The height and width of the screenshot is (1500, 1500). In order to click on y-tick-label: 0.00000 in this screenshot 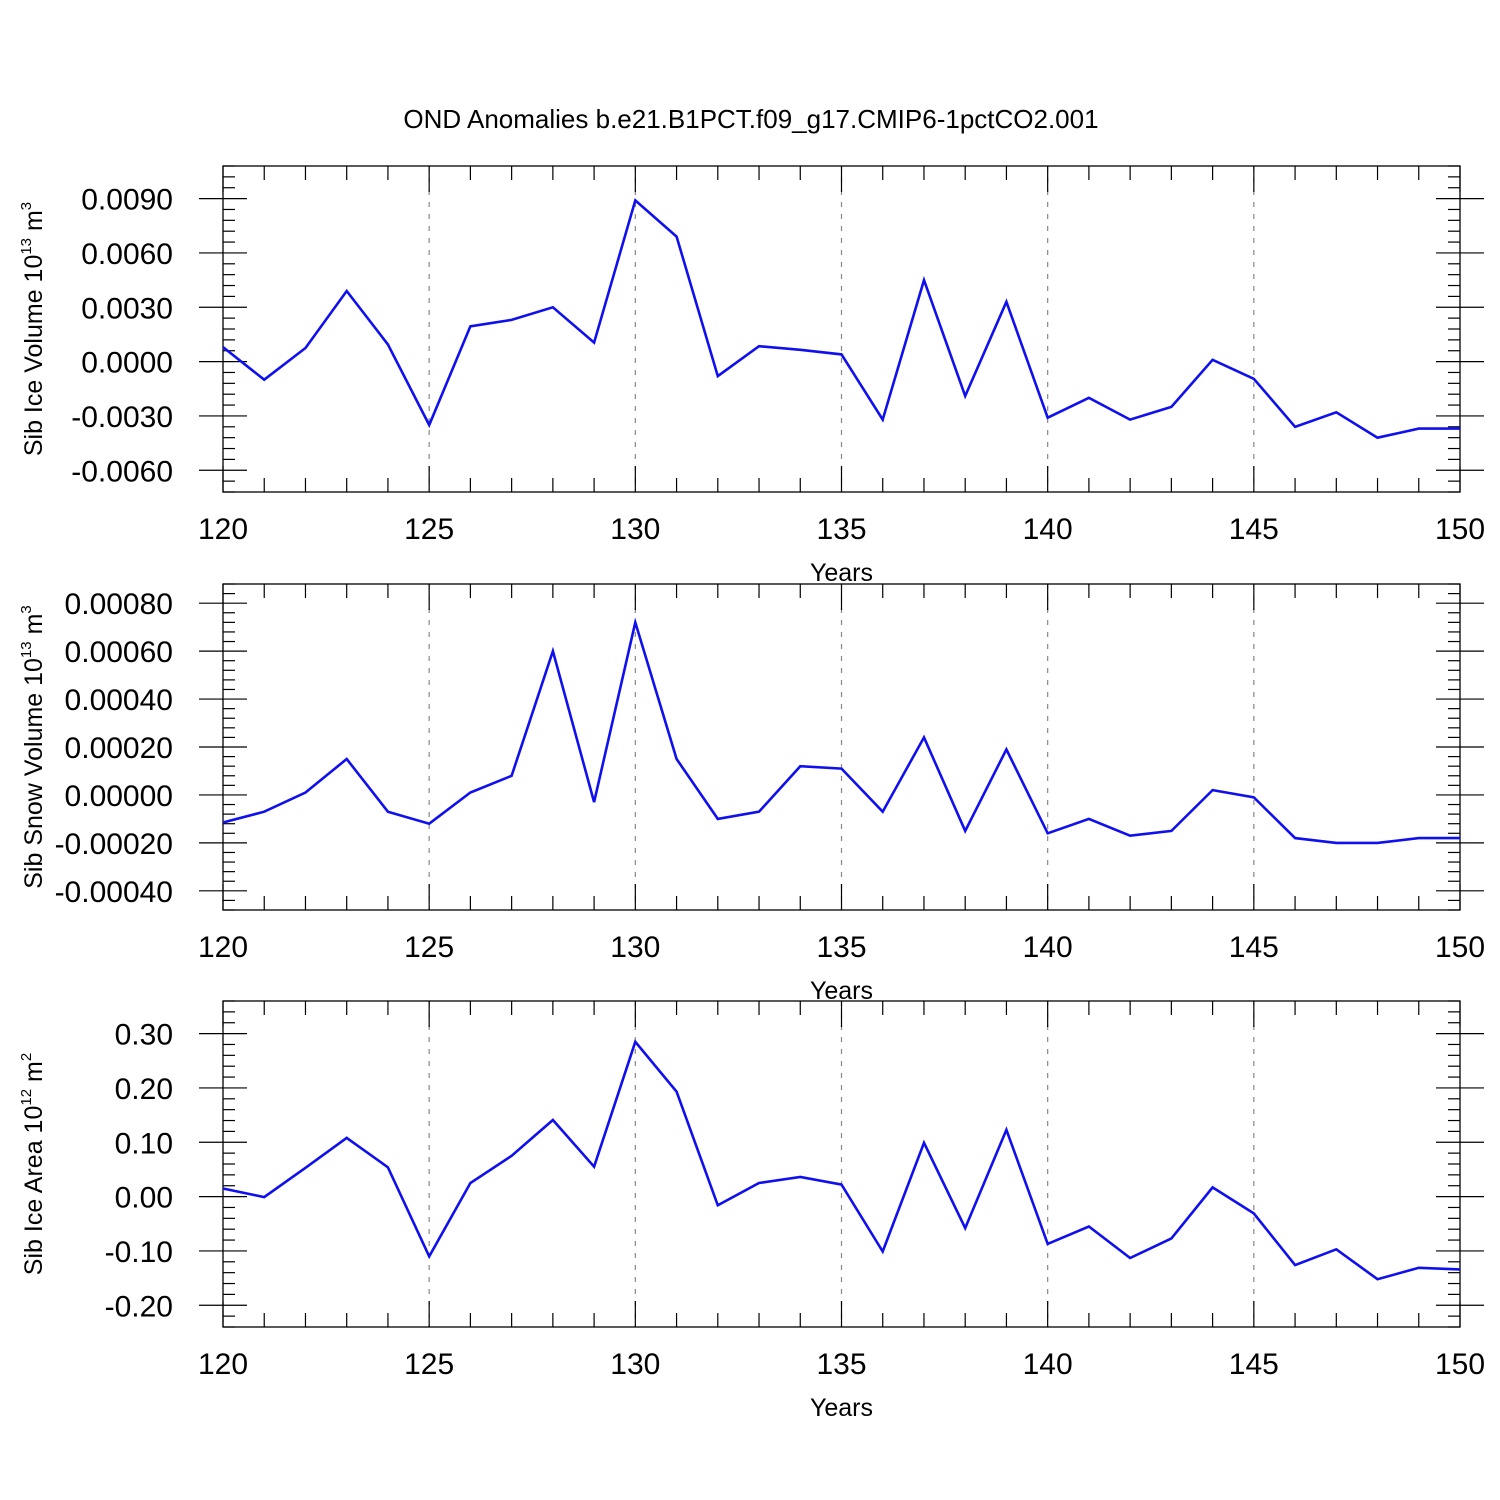, I will do `click(119, 796)`.